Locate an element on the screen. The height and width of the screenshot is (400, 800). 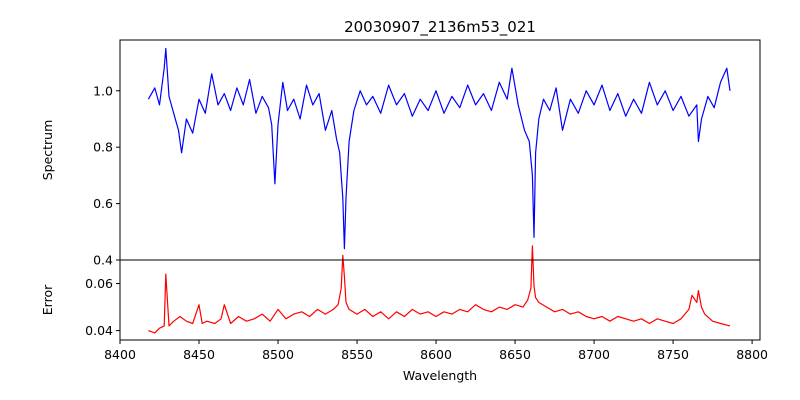
x-tick-label: 8550 is located at coordinates (357, 354).